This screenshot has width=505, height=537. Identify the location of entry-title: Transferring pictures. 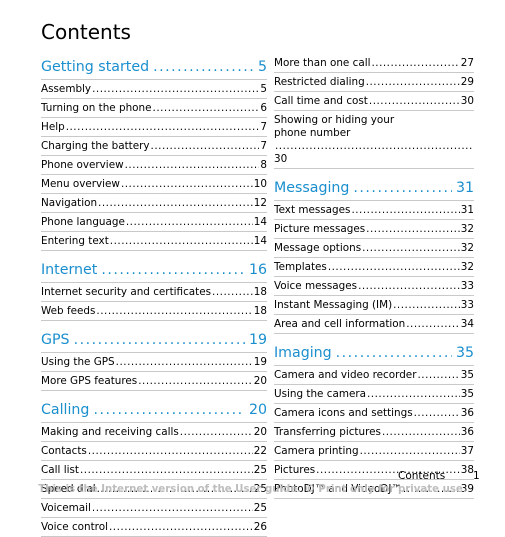
(327, 432).